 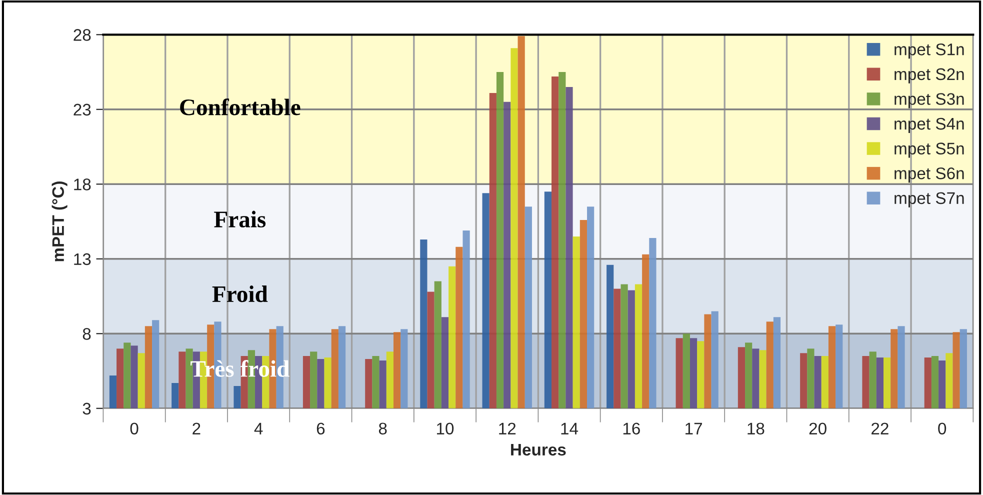 What do you see at coordinates (817, 428) in the screenshot?
I see `x-tick-label: 20` at bounding box center [817, 428].